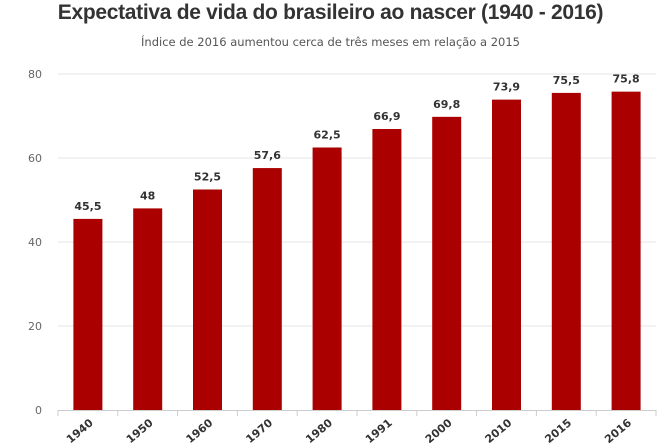  Describe the element at coordinates (499, 431) in the screenshot. I see `x-tick-label: 2010` at that location.